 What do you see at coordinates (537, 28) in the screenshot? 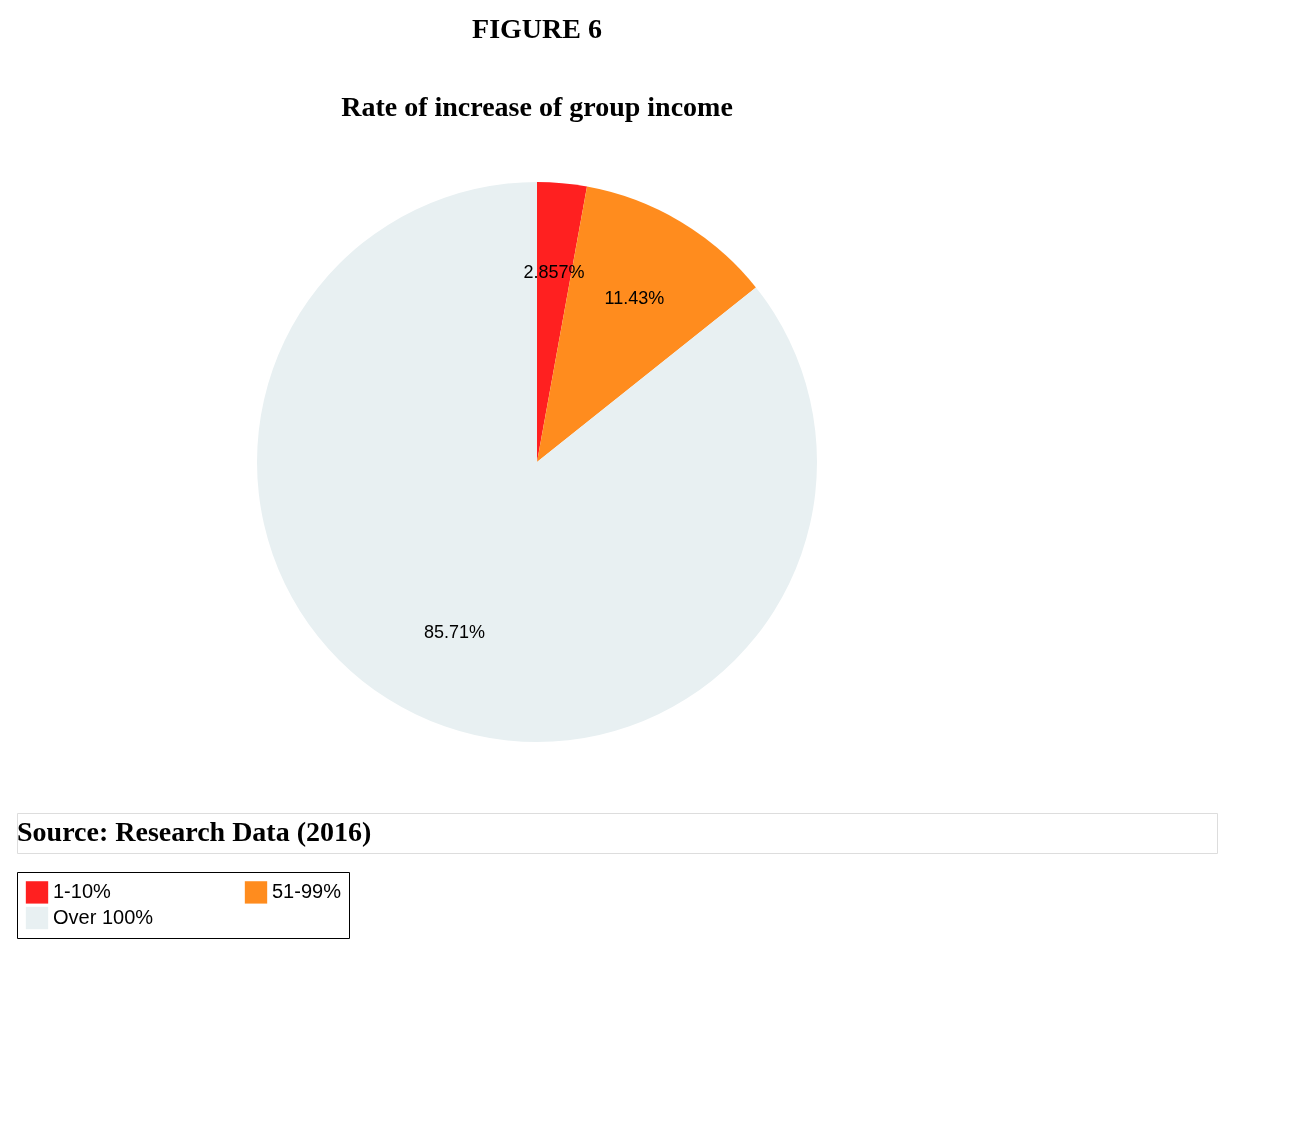
I see `chart-title: FIGURE 6` at bounding box center [537, 28].